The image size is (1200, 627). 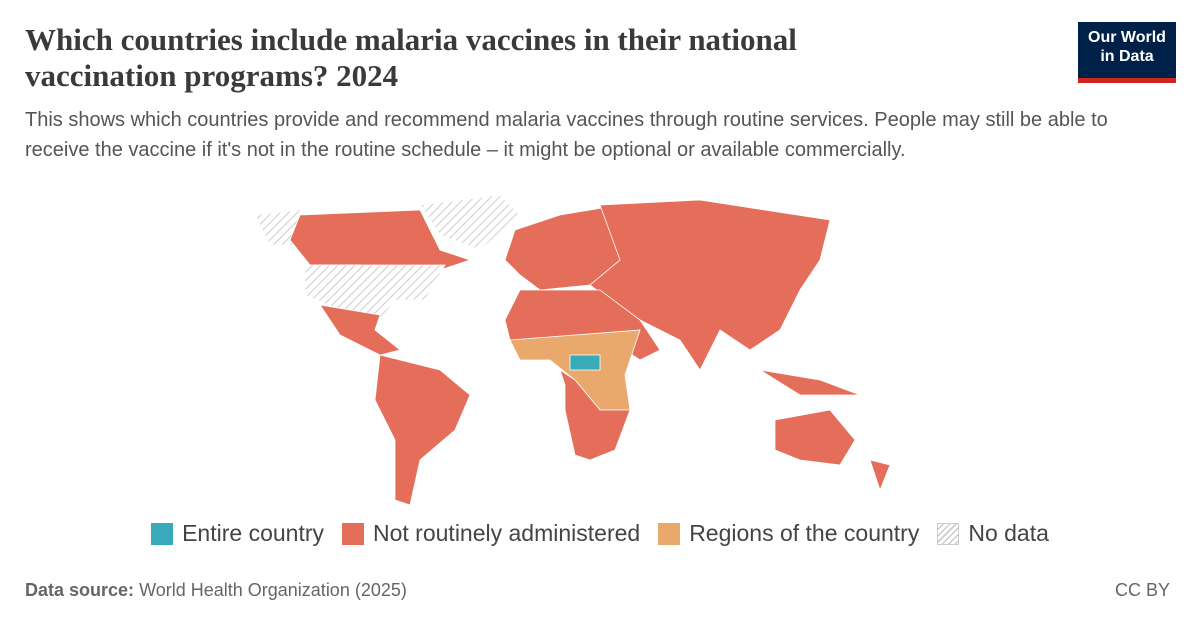 I want to click on logo: Our World in Data, so click(x=1127, y=52).